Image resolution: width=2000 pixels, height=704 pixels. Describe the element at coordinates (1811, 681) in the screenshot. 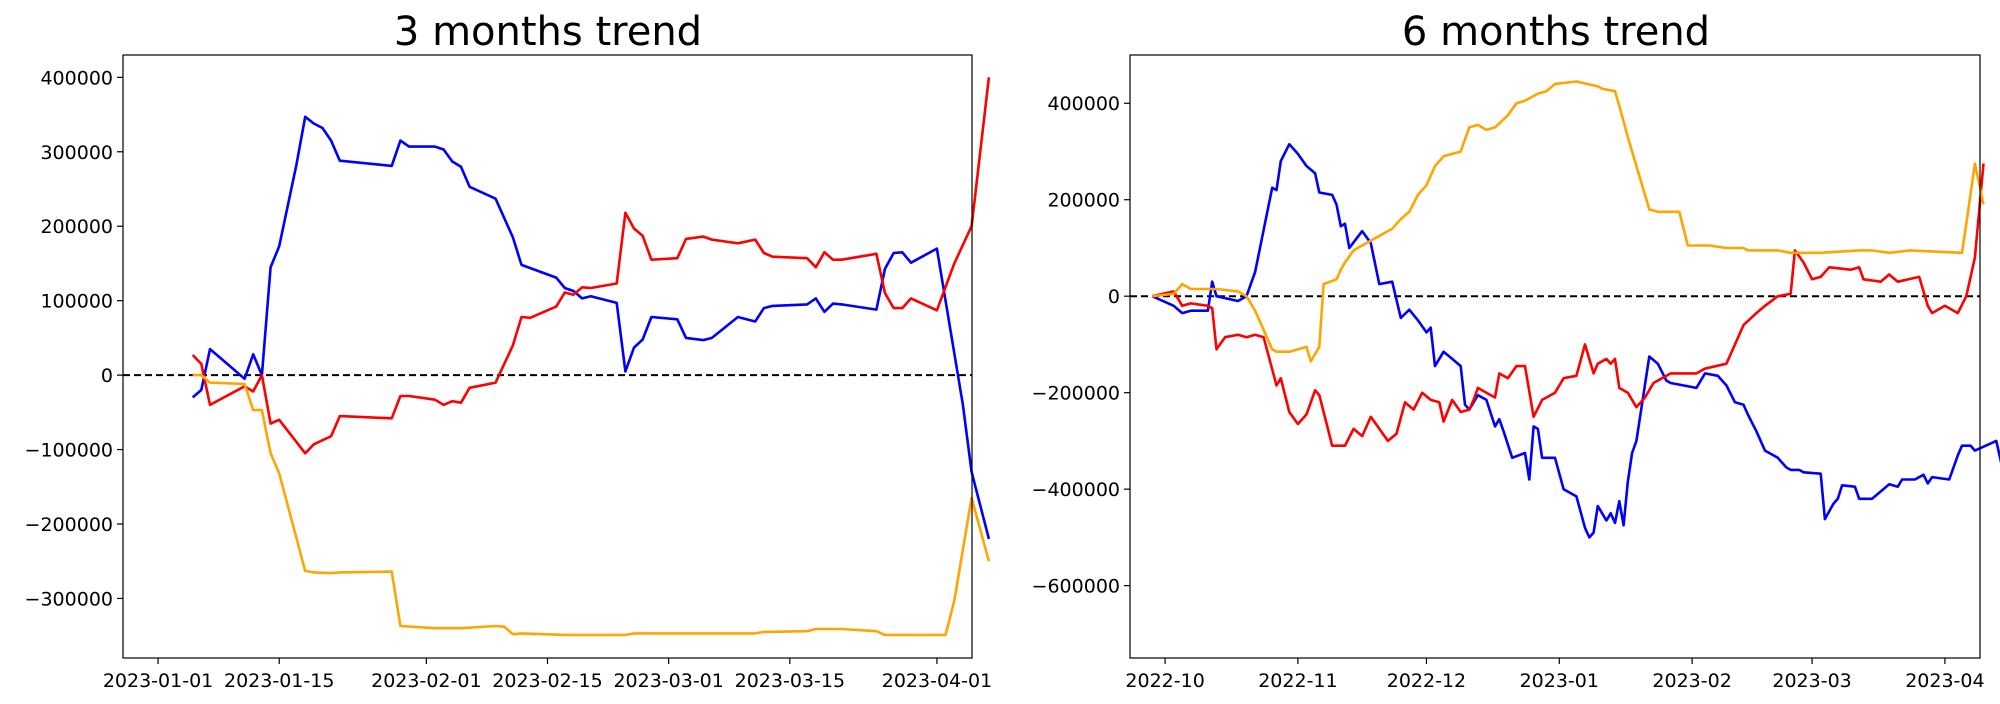

I see `x-tick-label: 2023-03` at that location.